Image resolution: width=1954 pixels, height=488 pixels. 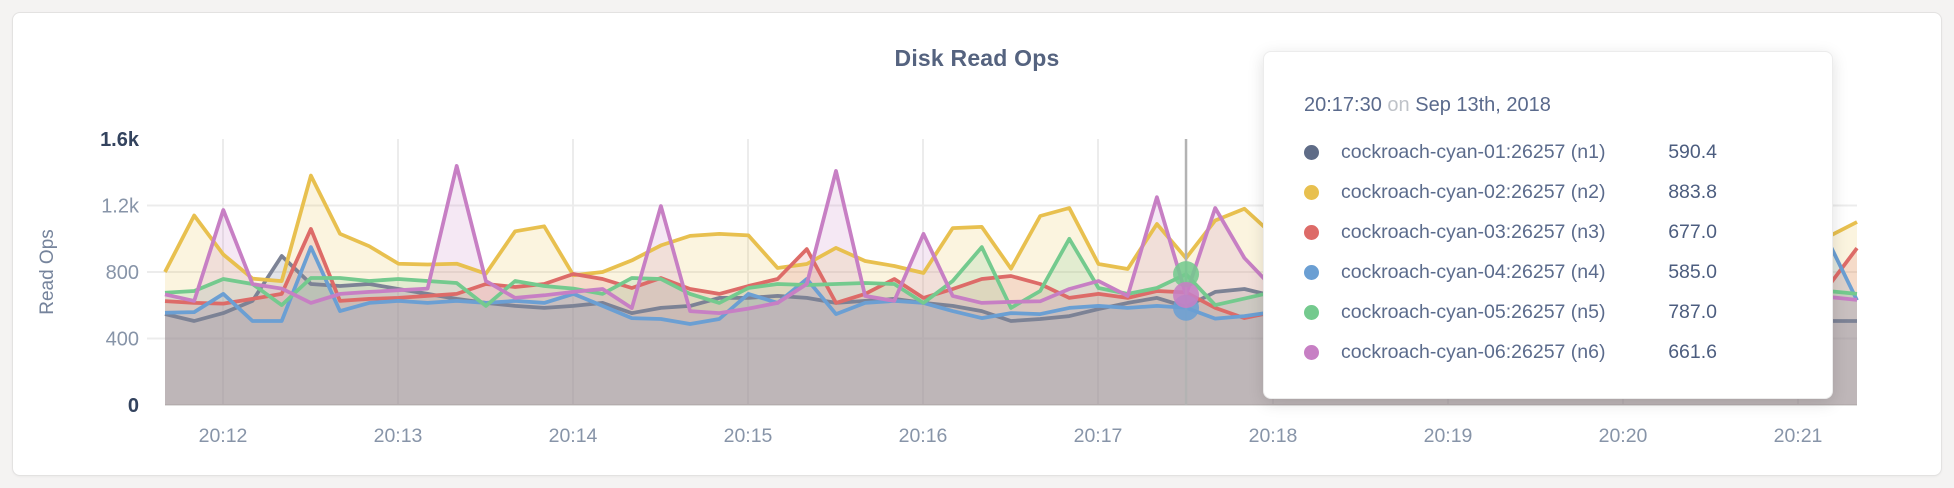 What do you see at coordinates (1692, 151) in the screenshot?
I see `series-value: 590.4` at bounding box center [1692, 151].